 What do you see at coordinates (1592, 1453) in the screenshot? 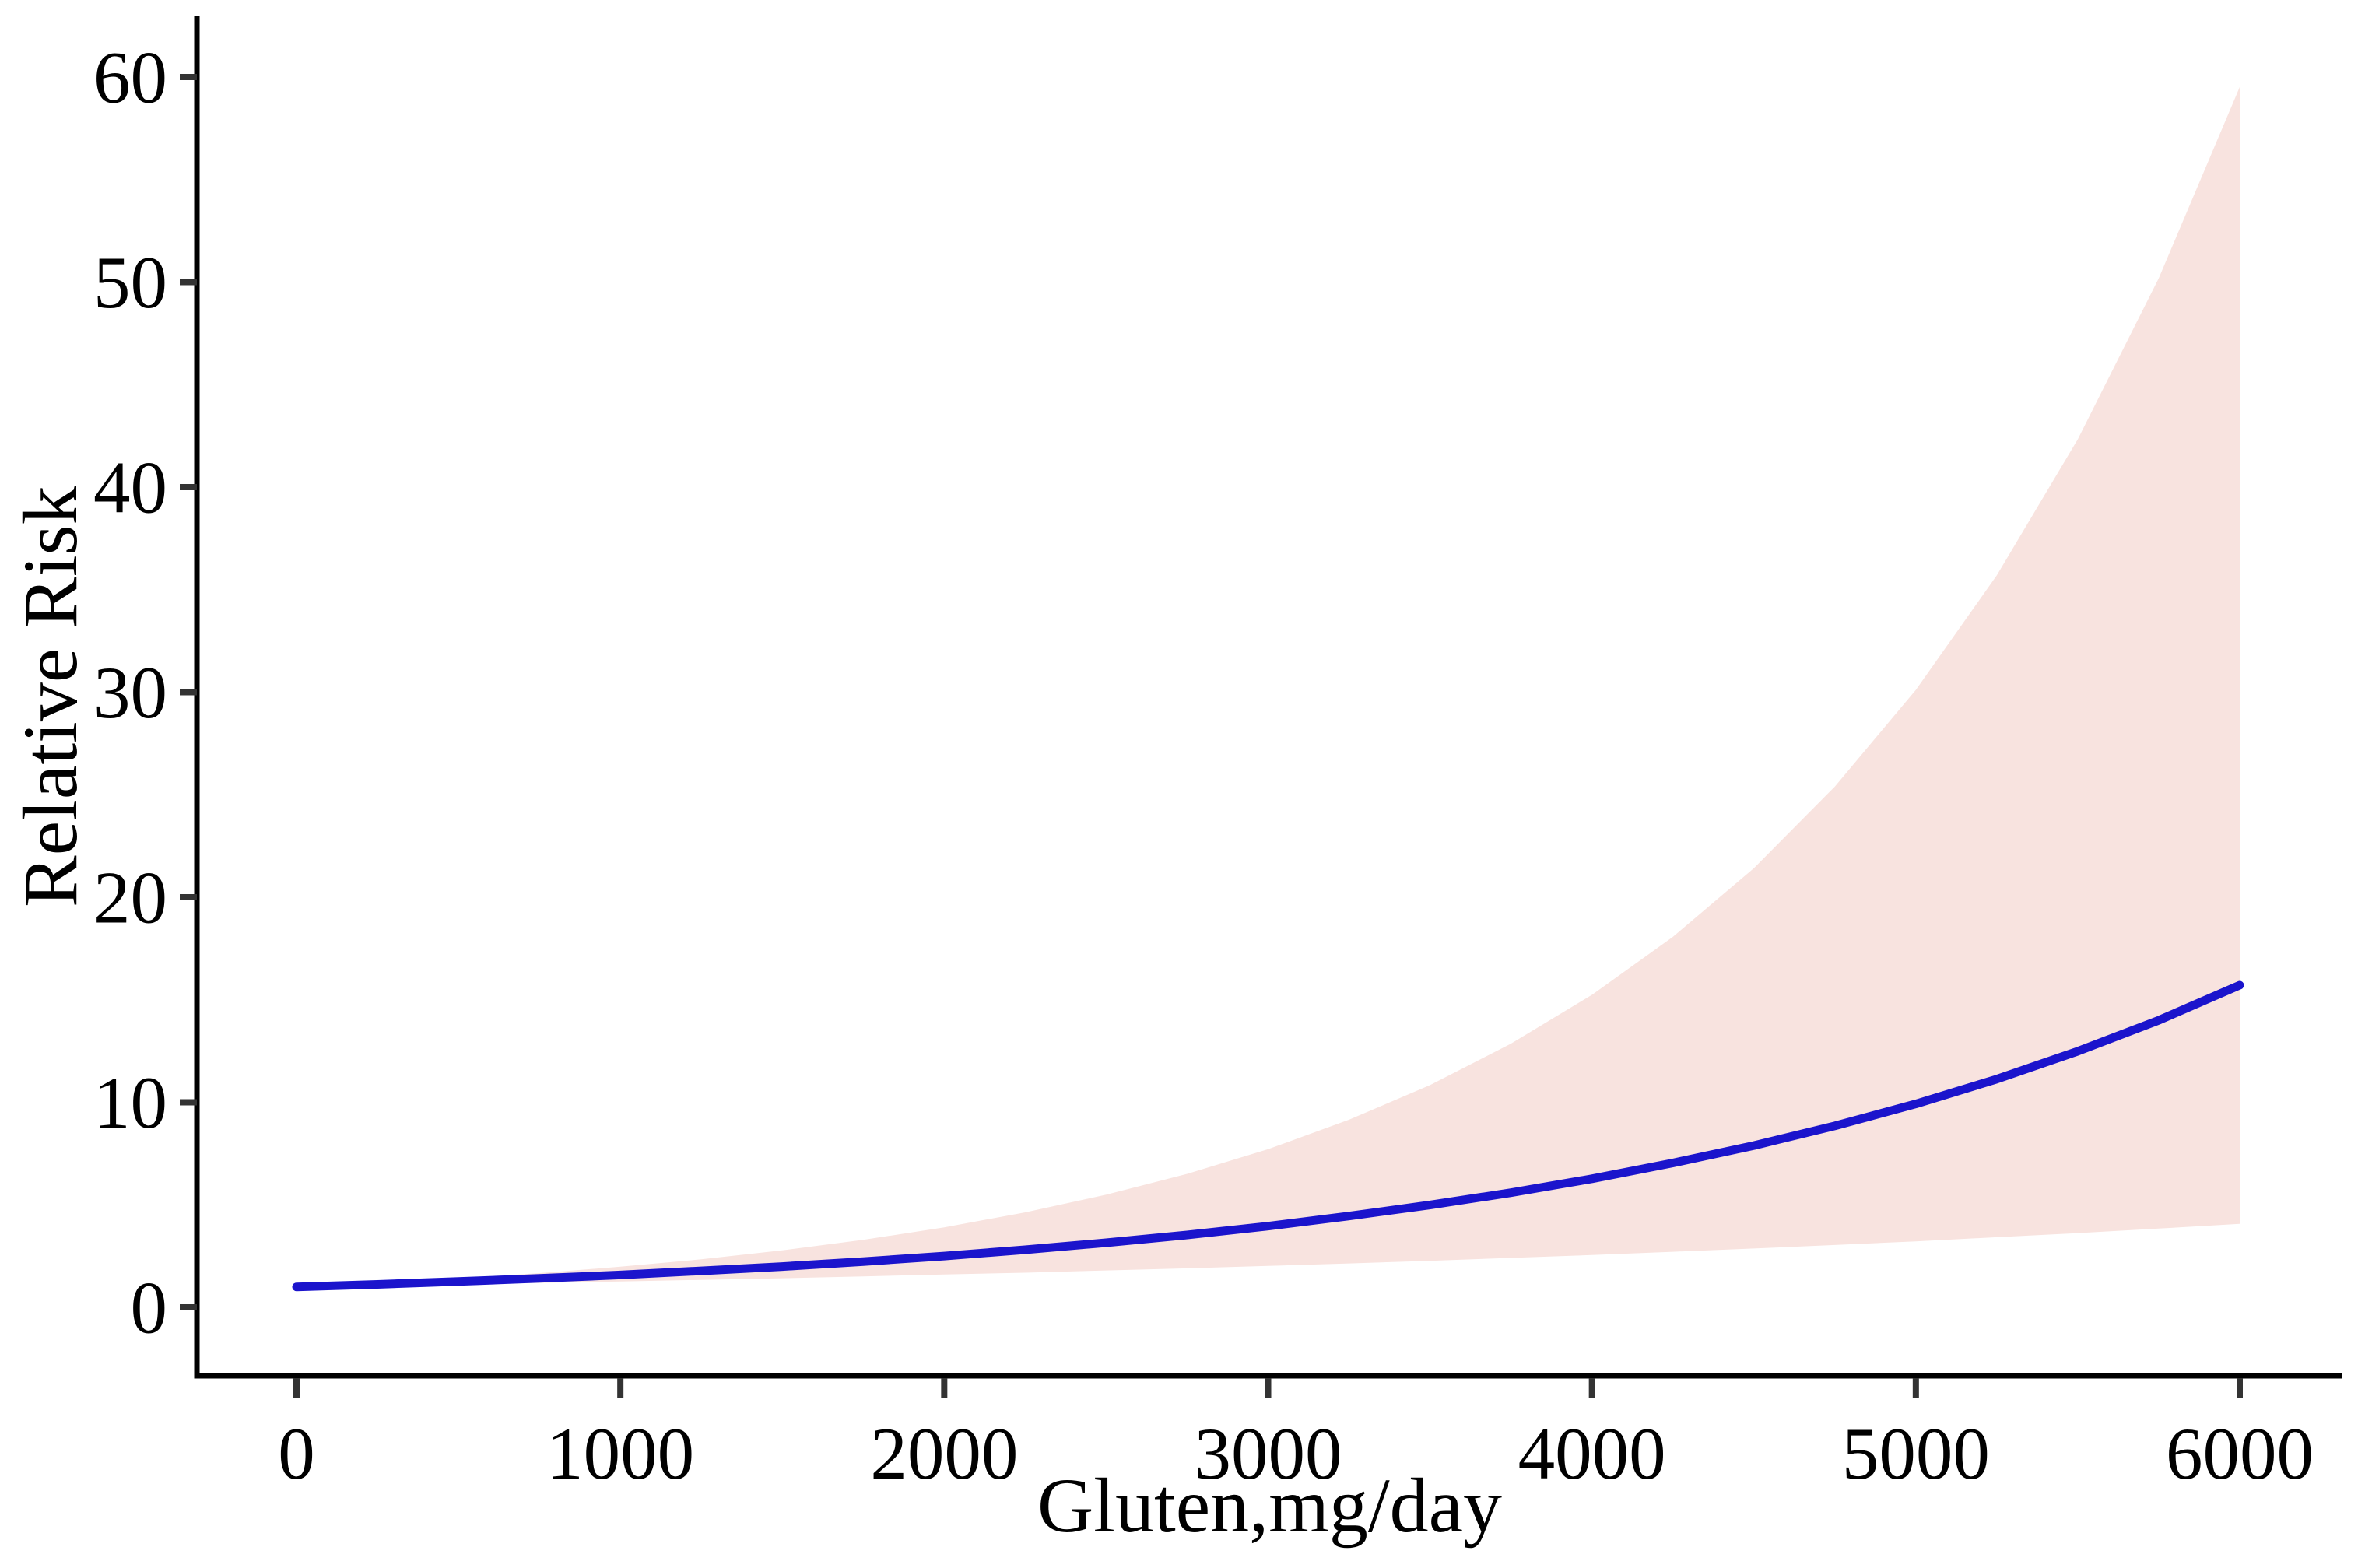
I see `x-tick-label: 4000` at bounding box center [1592, 1453].